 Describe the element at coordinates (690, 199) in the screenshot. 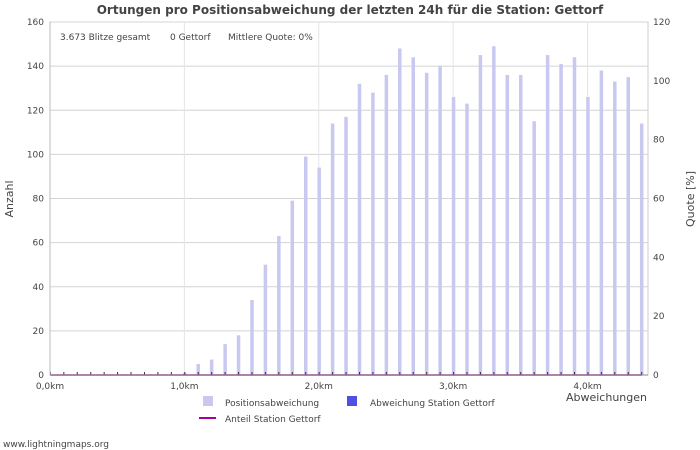

I see `y2-axis-label: Quote [%]` at that location.